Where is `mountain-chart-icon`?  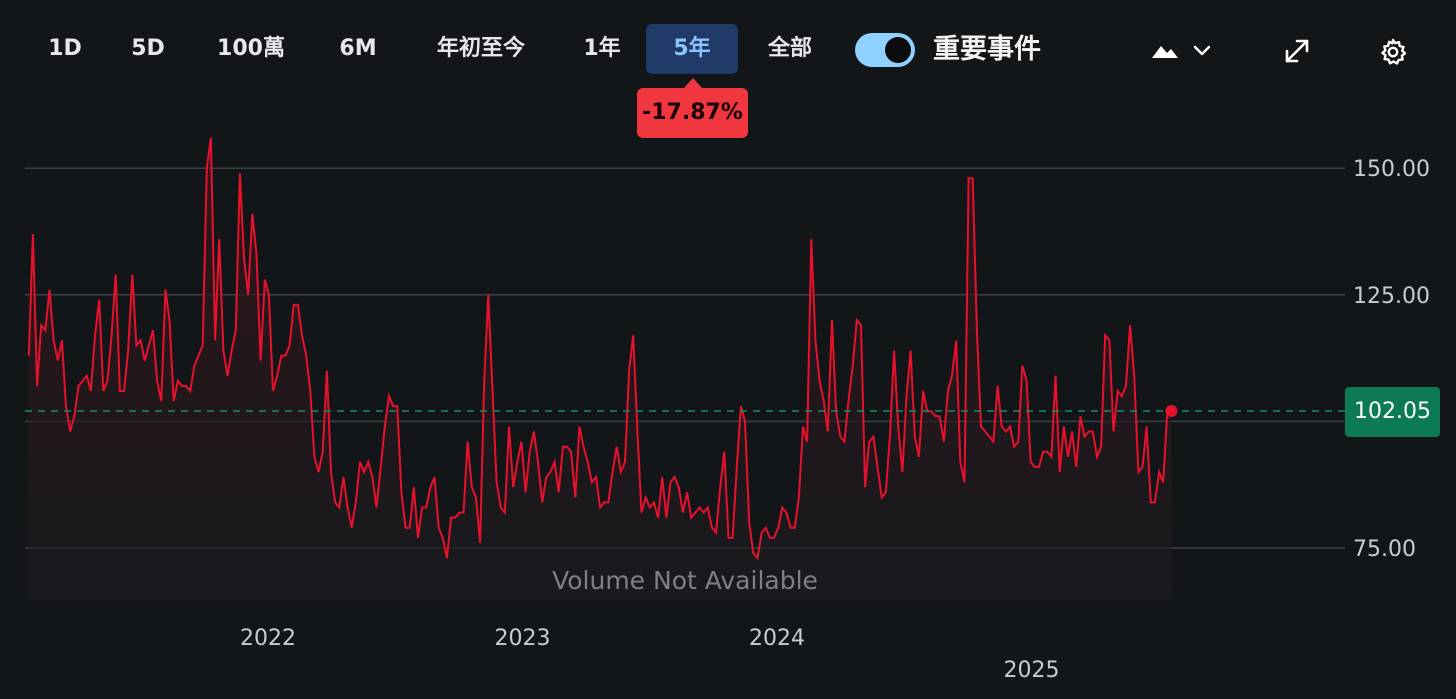
mountain-chart-icon is located at coordinates (1165, 52).